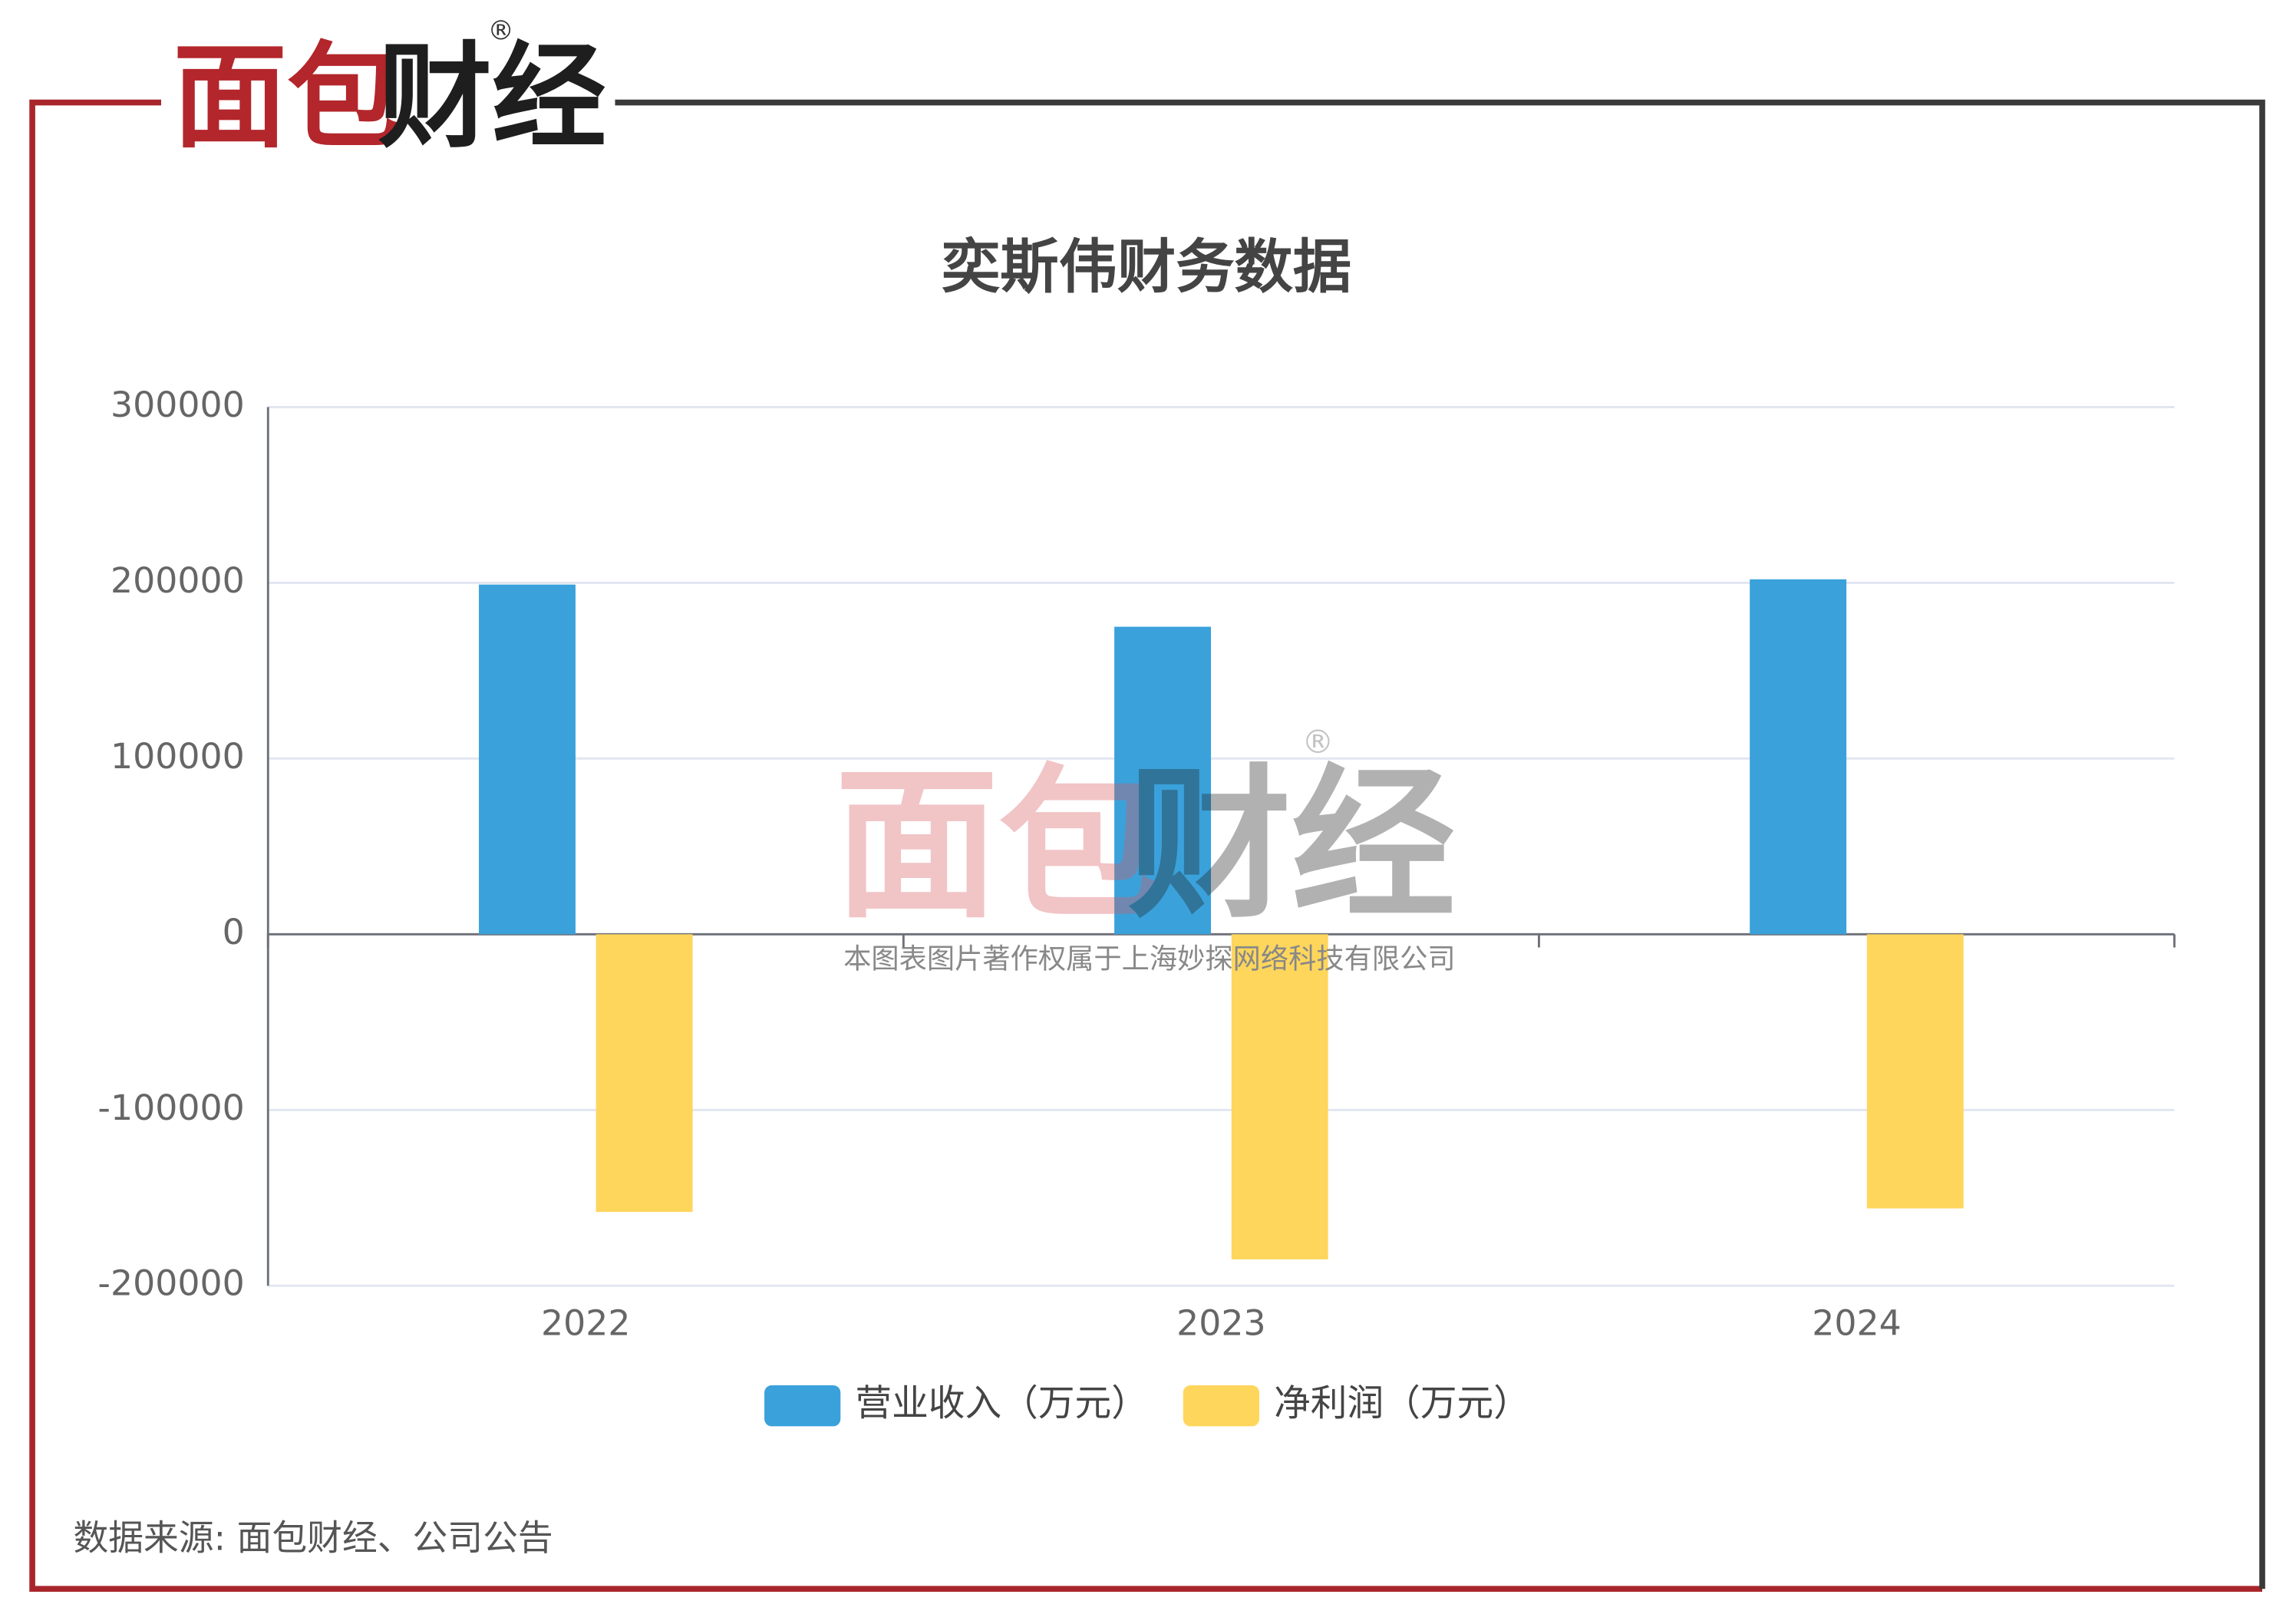 The width and height of the screenshot is (2296, 1624). Describe the element at coordinates (1317, 742) in the screenshot. I see `watermark-mark: ®` at that location.